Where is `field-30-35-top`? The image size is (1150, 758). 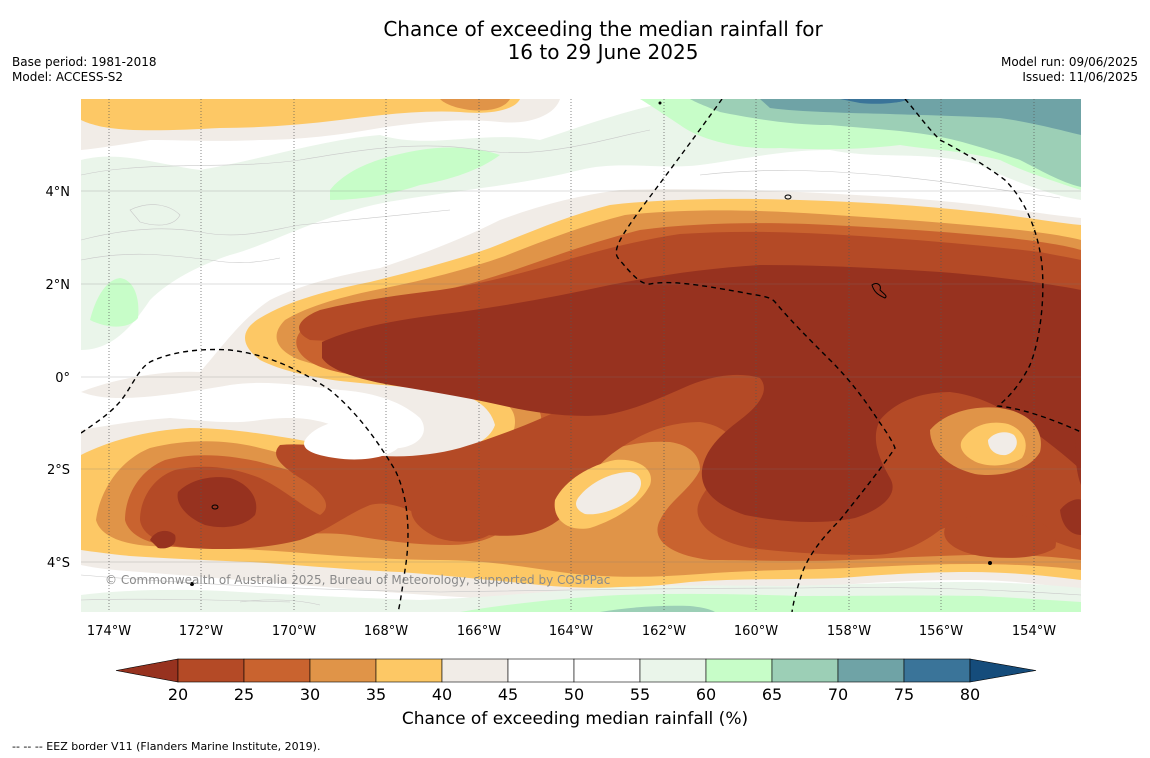
field-30-35-top is located at coordinates (475, 105).